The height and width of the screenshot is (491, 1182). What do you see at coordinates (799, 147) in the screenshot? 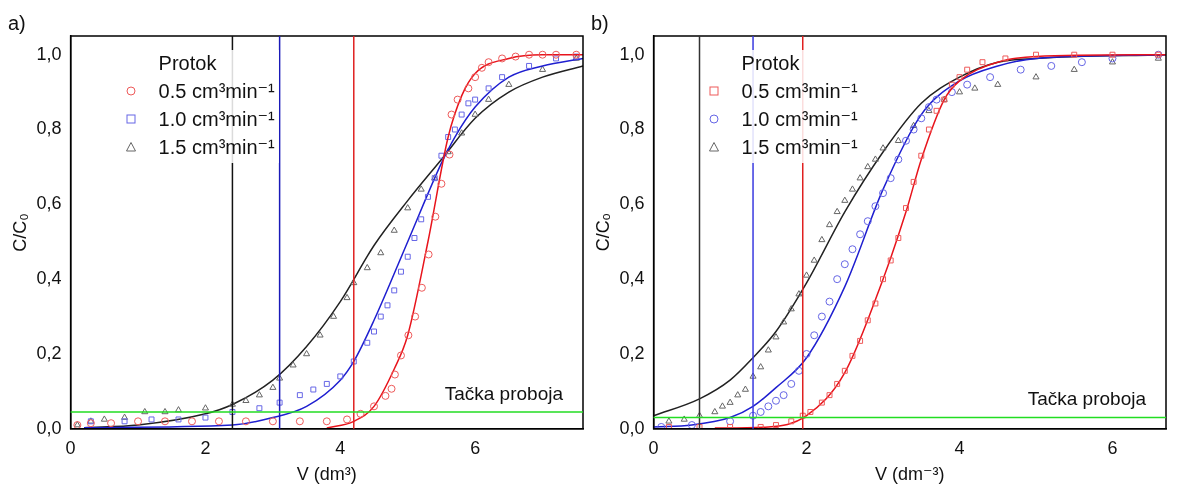
I see `legend-label: 1.5 cm³min⁻¹` at bounding box center [799, 147].